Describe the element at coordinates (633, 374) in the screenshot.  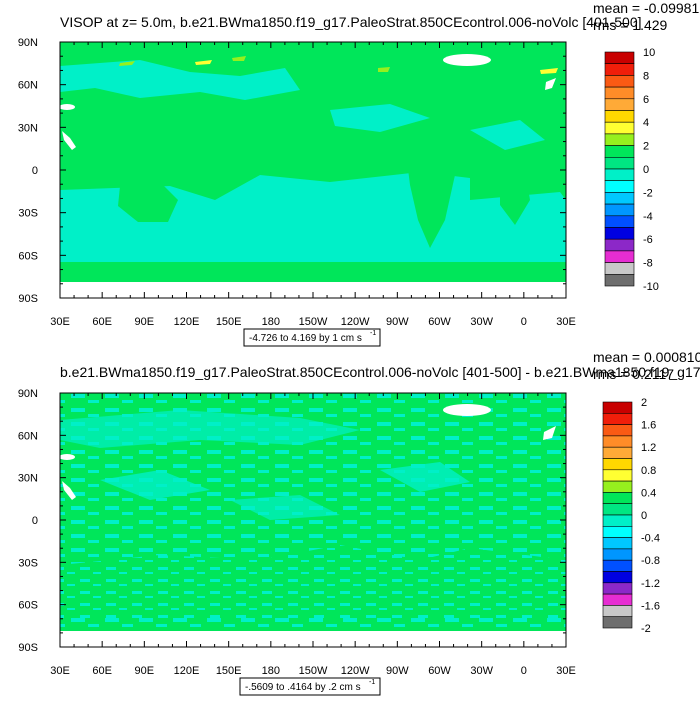
I see `panel-2-rms: rms = 0.2117` at that location.